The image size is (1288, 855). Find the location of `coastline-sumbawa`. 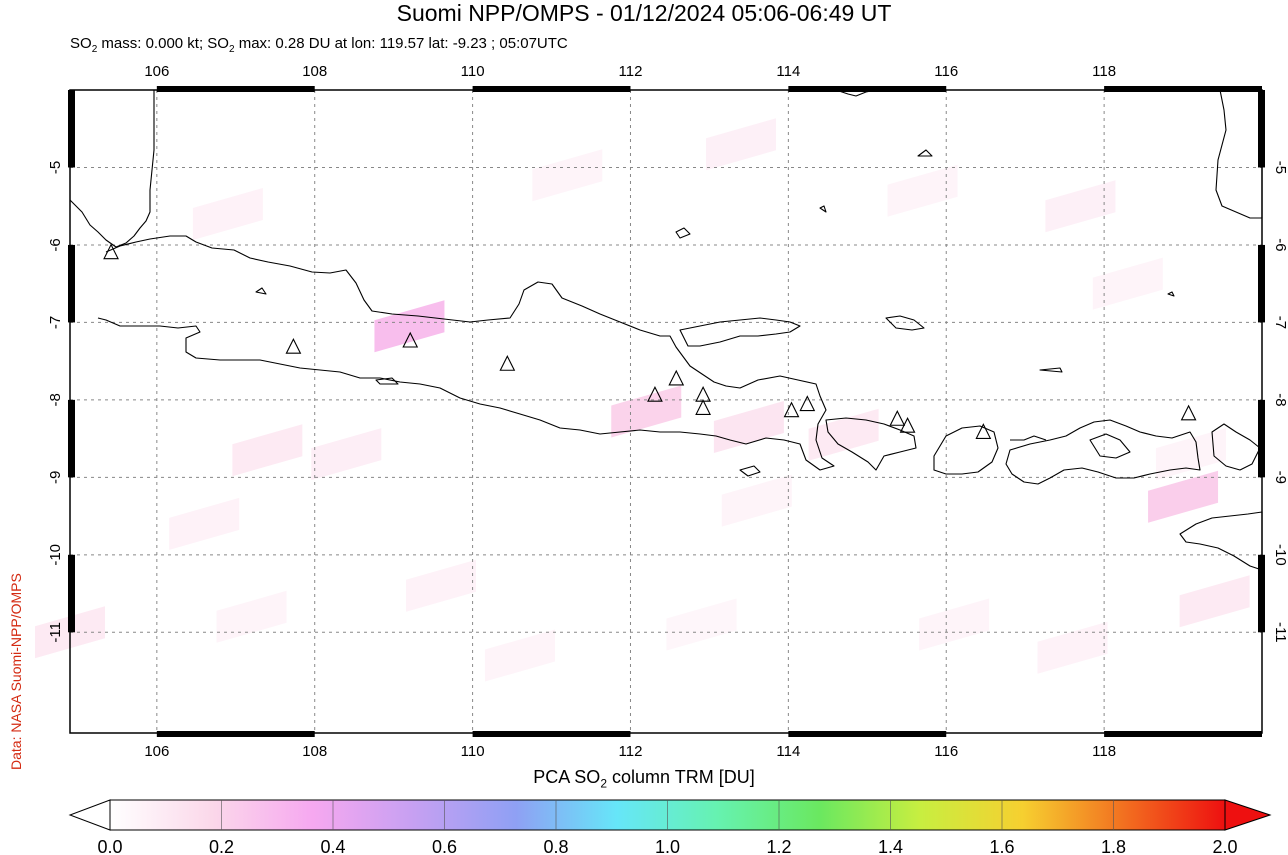

coastline-sumbawa is located at coordinates (1103, 452).